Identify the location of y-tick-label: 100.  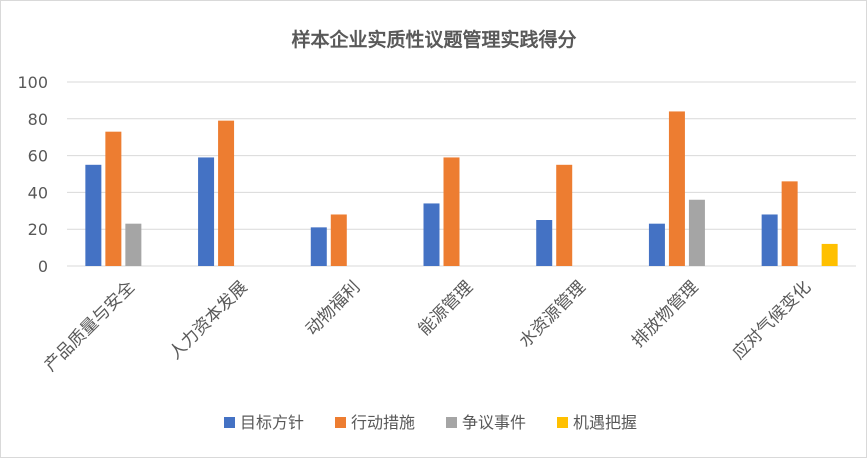
(32, 82).